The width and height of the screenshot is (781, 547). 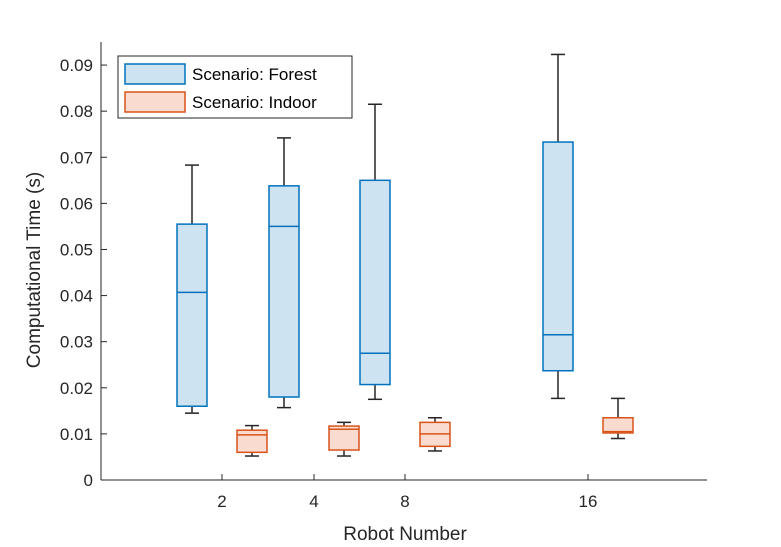 I want to click on legend-entry-label: Scenario: Forest, so click(x=254, y=74).